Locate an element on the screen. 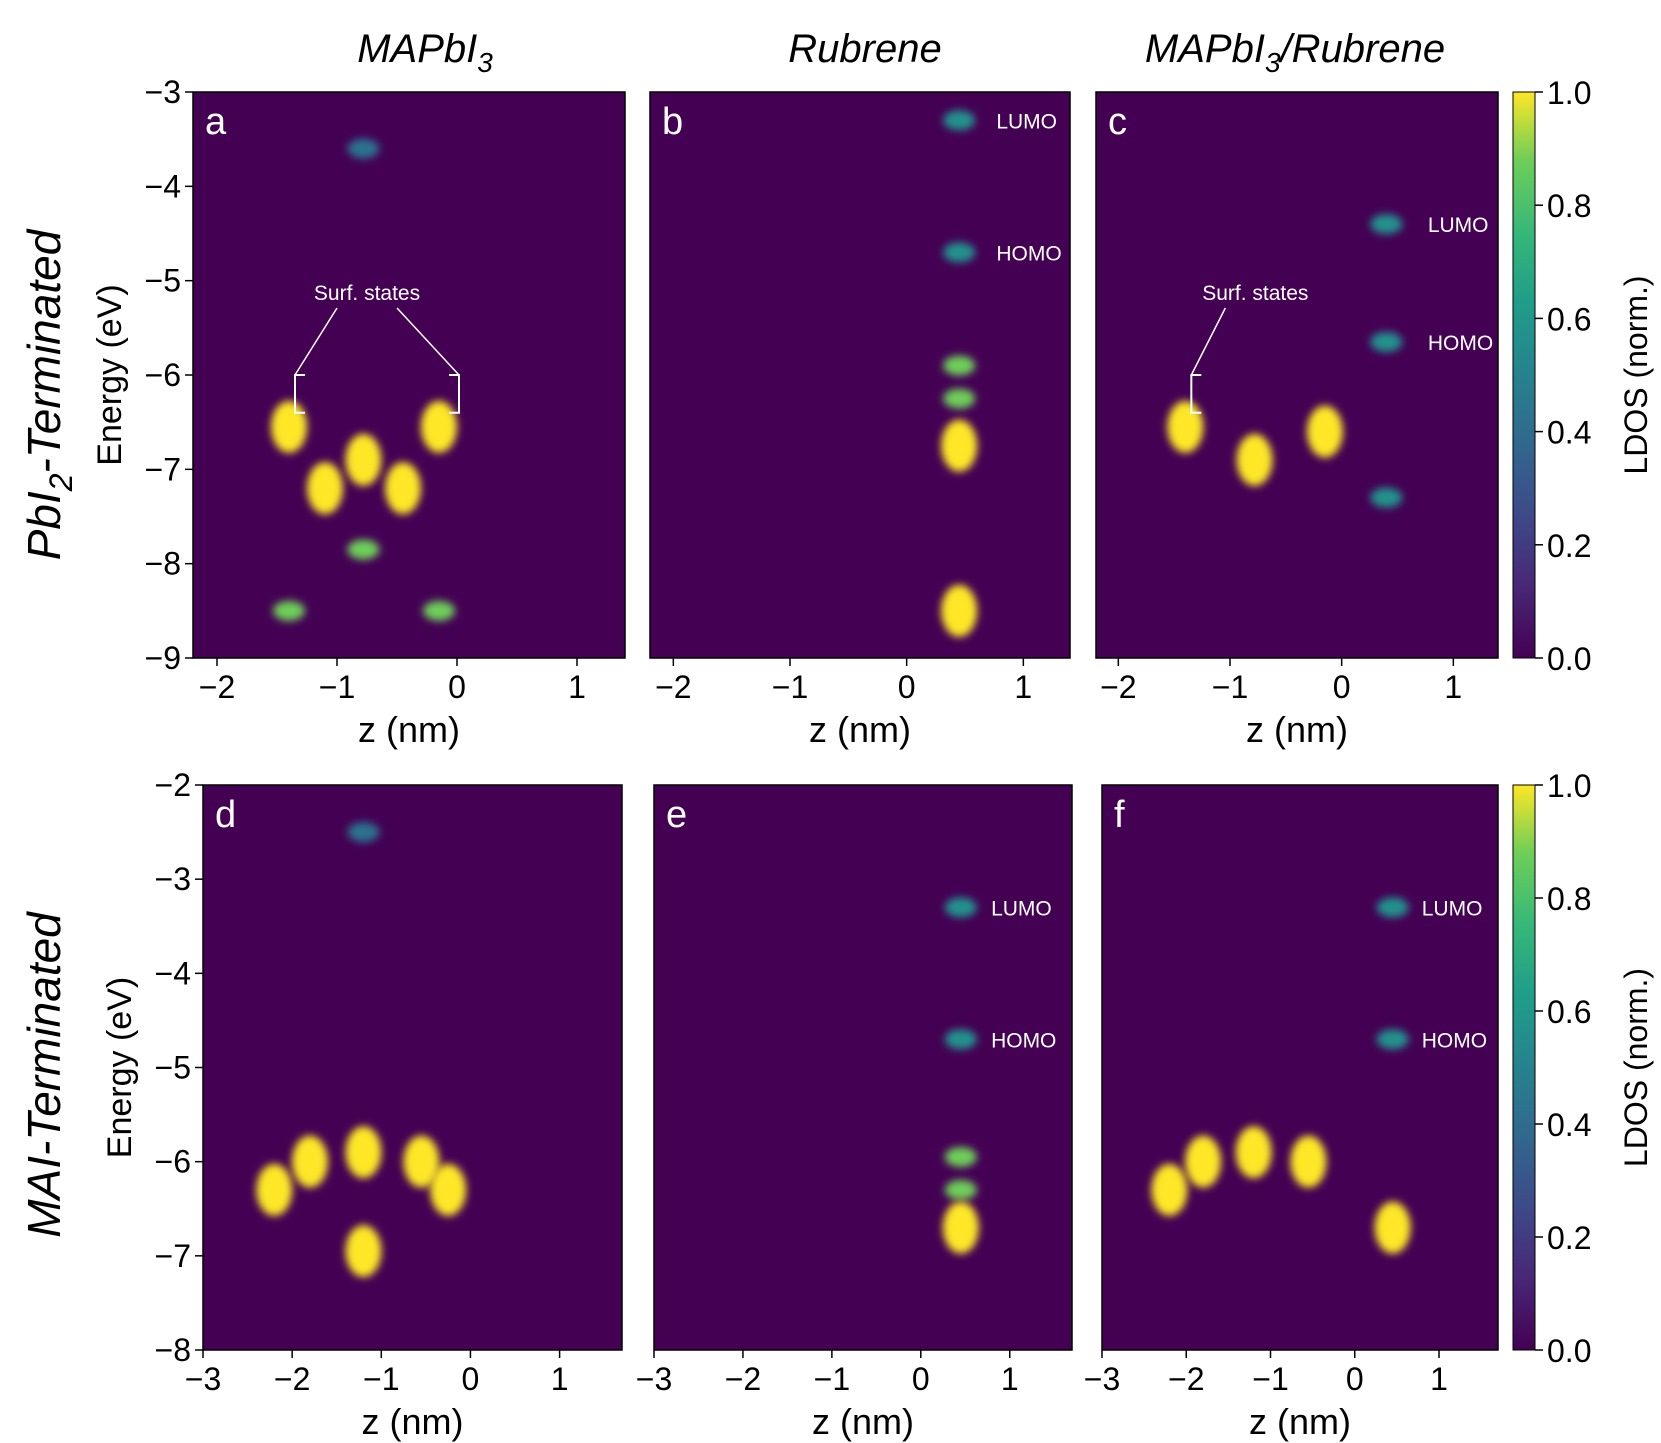 This screenshot has width=1661, height=1443. panel-letter: d is located at coordinates (225, 815).